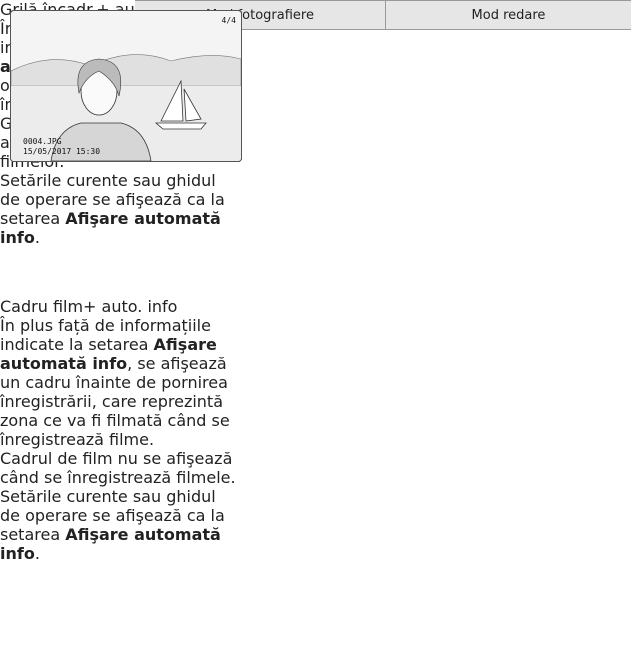 Image resolution: width=631 pixels, height=663 pixels. Describe the element at coordinates (61, 151) in the screenshot. I see `screen-text: 15/05/2017 15:30` at that location.